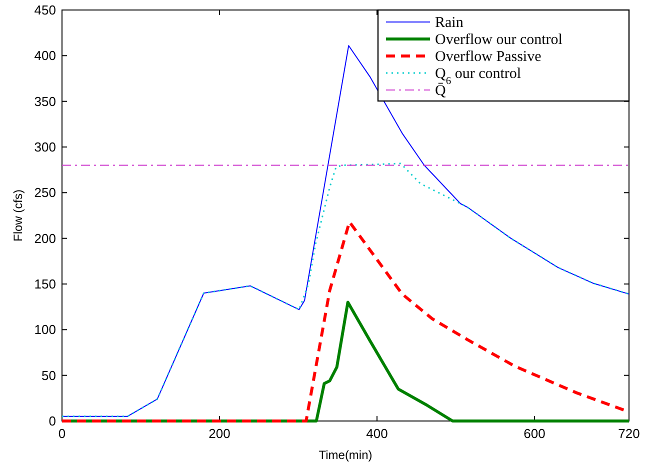 The width and height of the screenshot is (645, 468). I want to click on y-axis-title: Flow (cfs), so click(18, 216).